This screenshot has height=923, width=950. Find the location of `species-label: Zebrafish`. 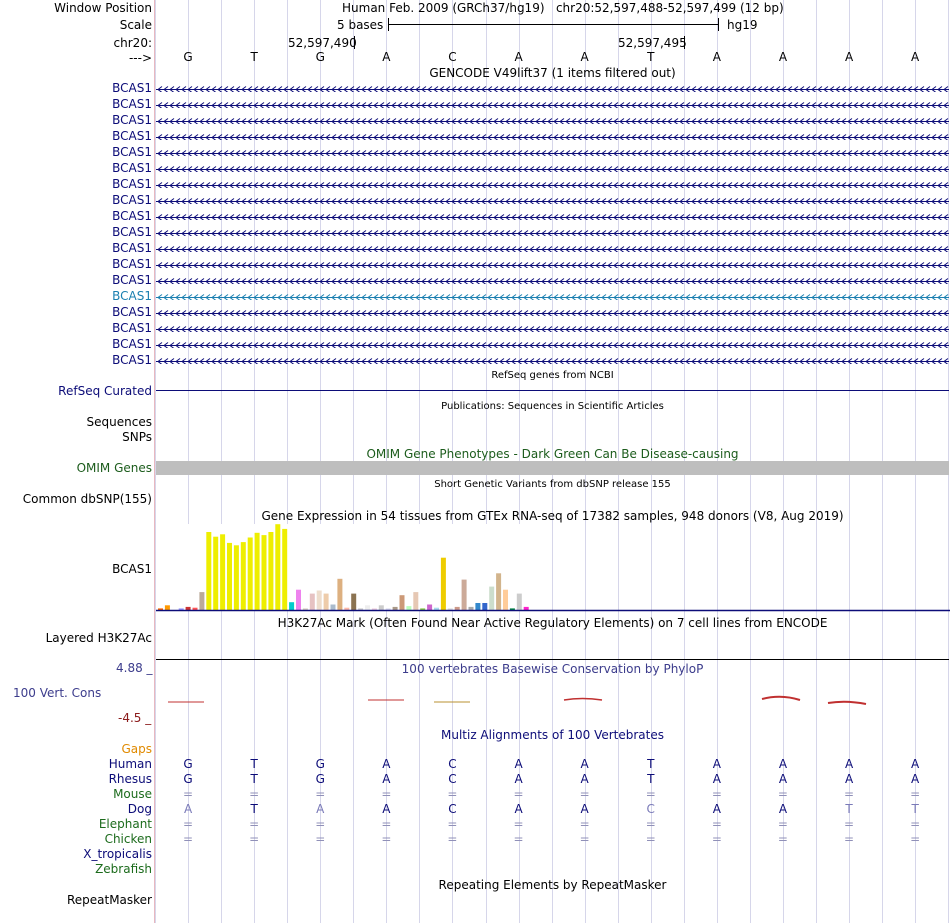

species-label: Zebrafish is located at coordinates (123, 869).